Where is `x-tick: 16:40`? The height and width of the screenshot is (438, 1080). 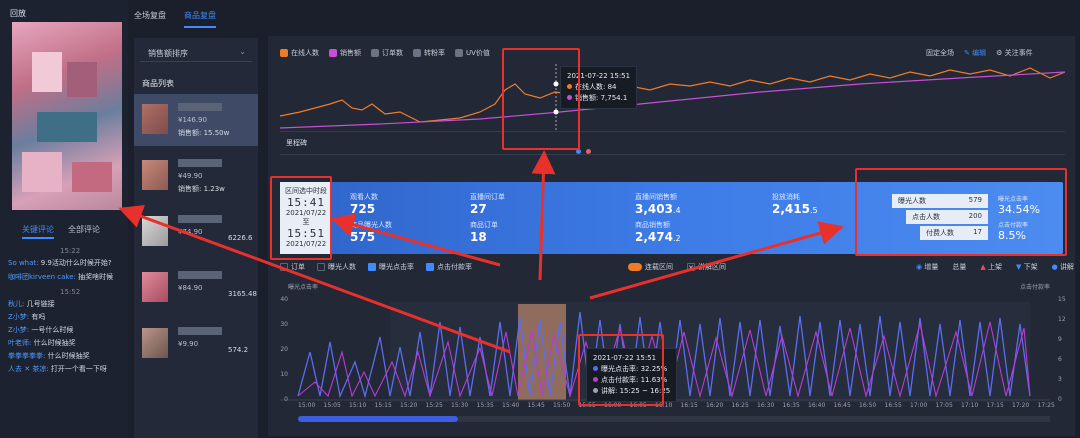 x-tick: 16:40 is located at coordinates (817, 405).